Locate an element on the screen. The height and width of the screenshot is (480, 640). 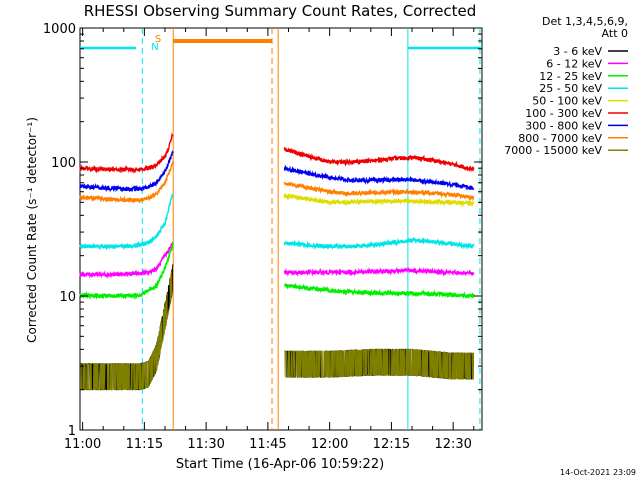
flag-bars: SN is located at coordinates (281, 43).